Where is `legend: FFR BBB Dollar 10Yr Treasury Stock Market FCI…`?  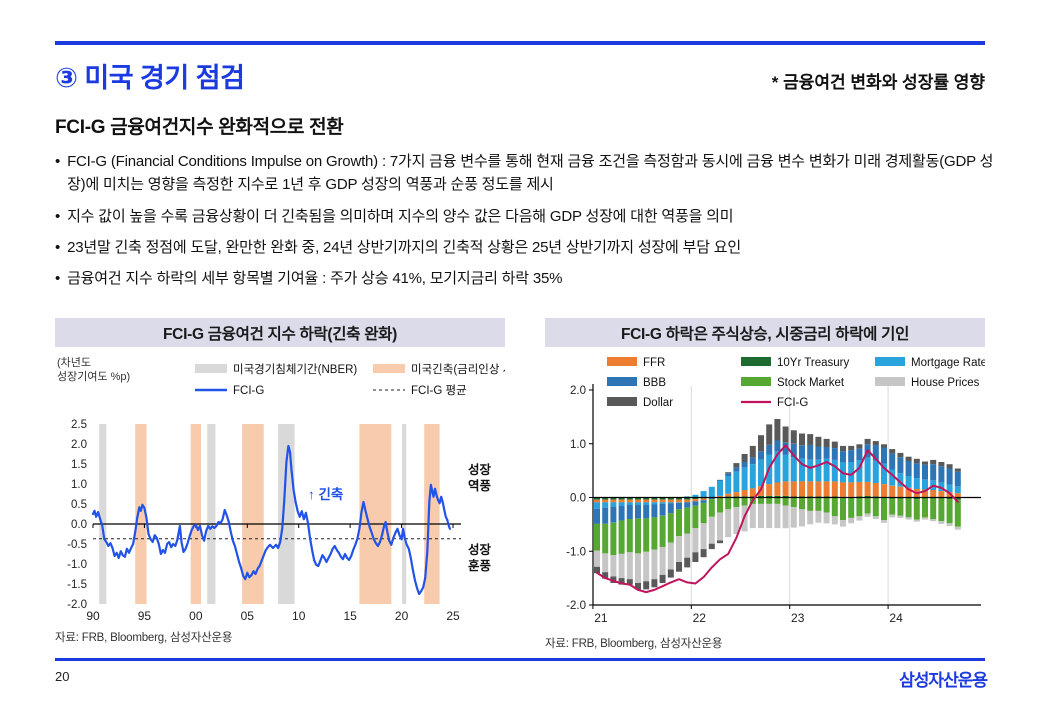
legend: FFR BBB Dollar 10Yr Treasury Stock Market FCI… is located at coordinates (796, 383).